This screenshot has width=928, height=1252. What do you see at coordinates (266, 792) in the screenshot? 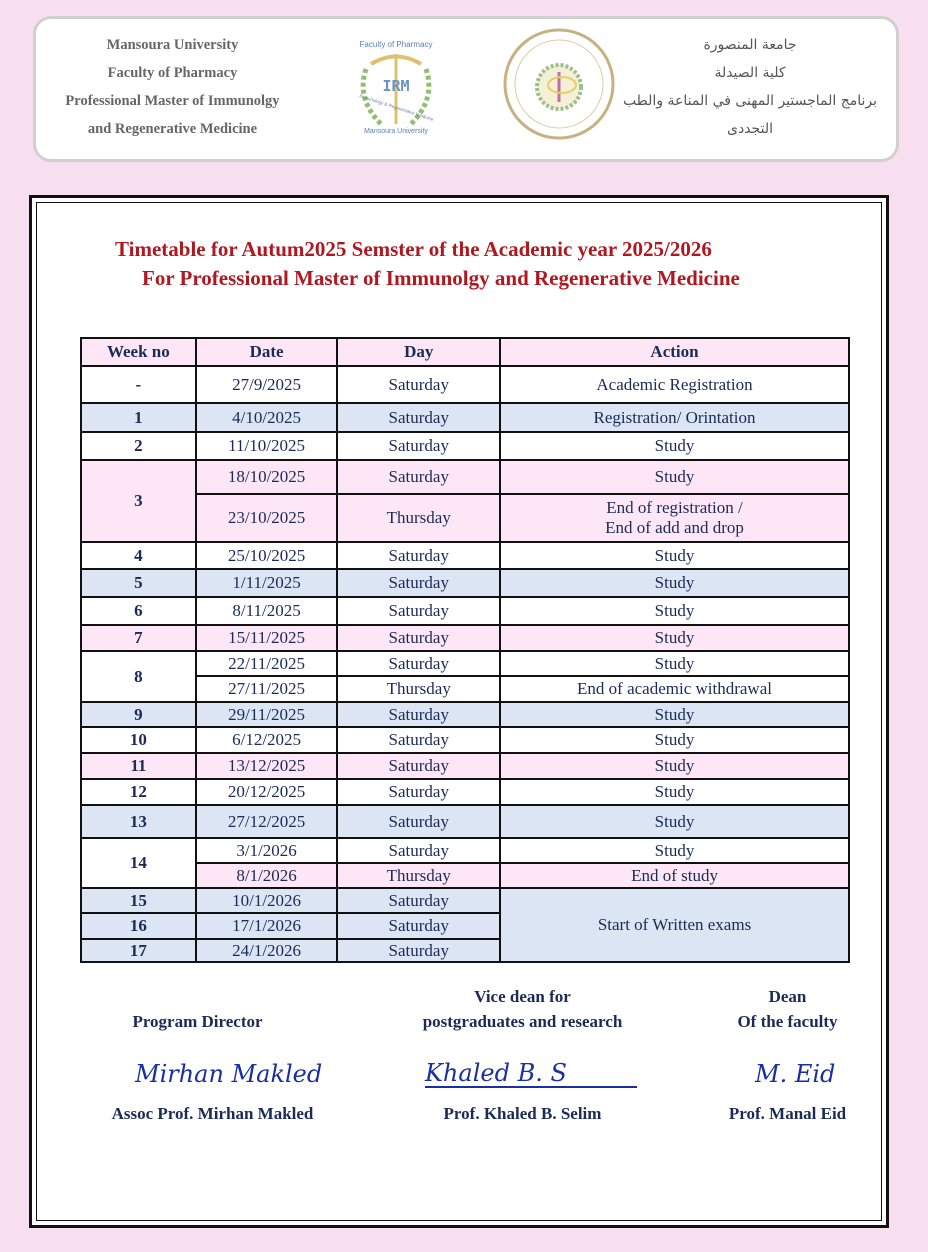
I see `date-cell: 20/12/2025` at bounding box center [266, 792].